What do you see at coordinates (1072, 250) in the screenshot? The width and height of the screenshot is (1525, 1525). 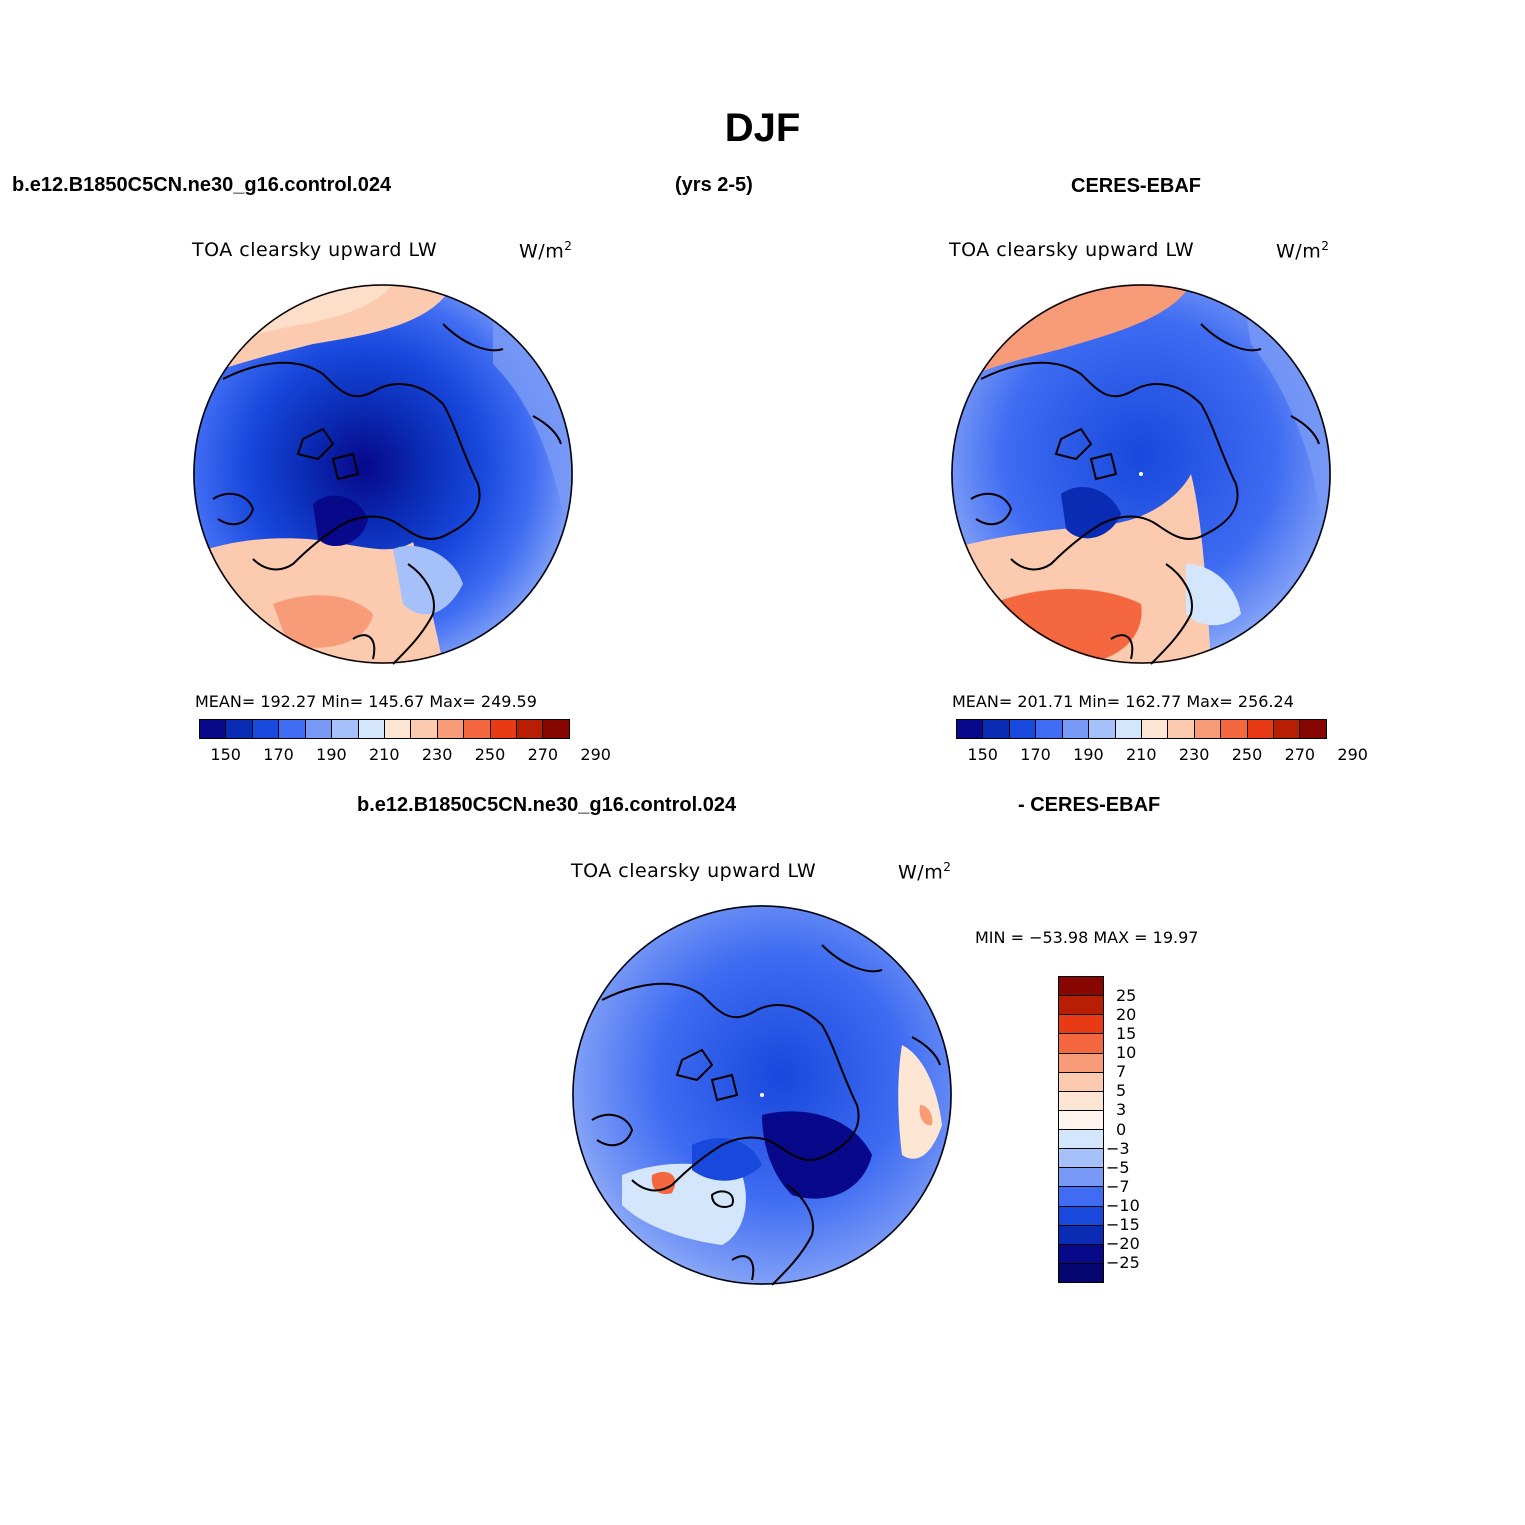 I see `obs-variable-label: TOA clearsky upward LW` at bounding box center [1072, 250].